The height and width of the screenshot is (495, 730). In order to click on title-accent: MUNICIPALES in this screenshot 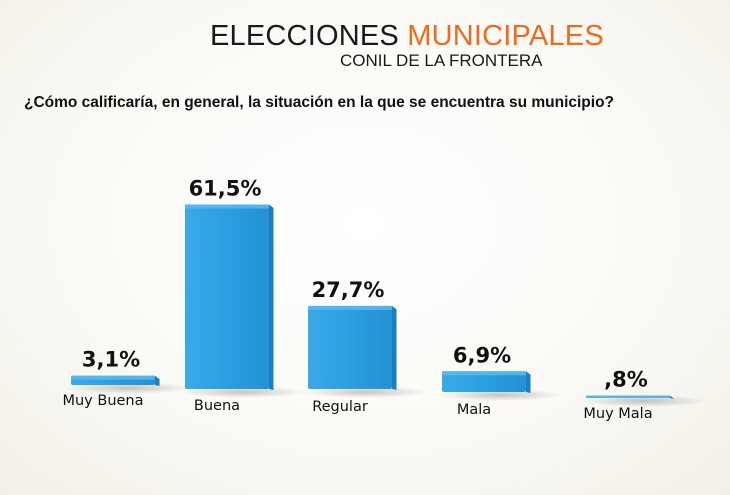, I will do `click(505, 36)`.